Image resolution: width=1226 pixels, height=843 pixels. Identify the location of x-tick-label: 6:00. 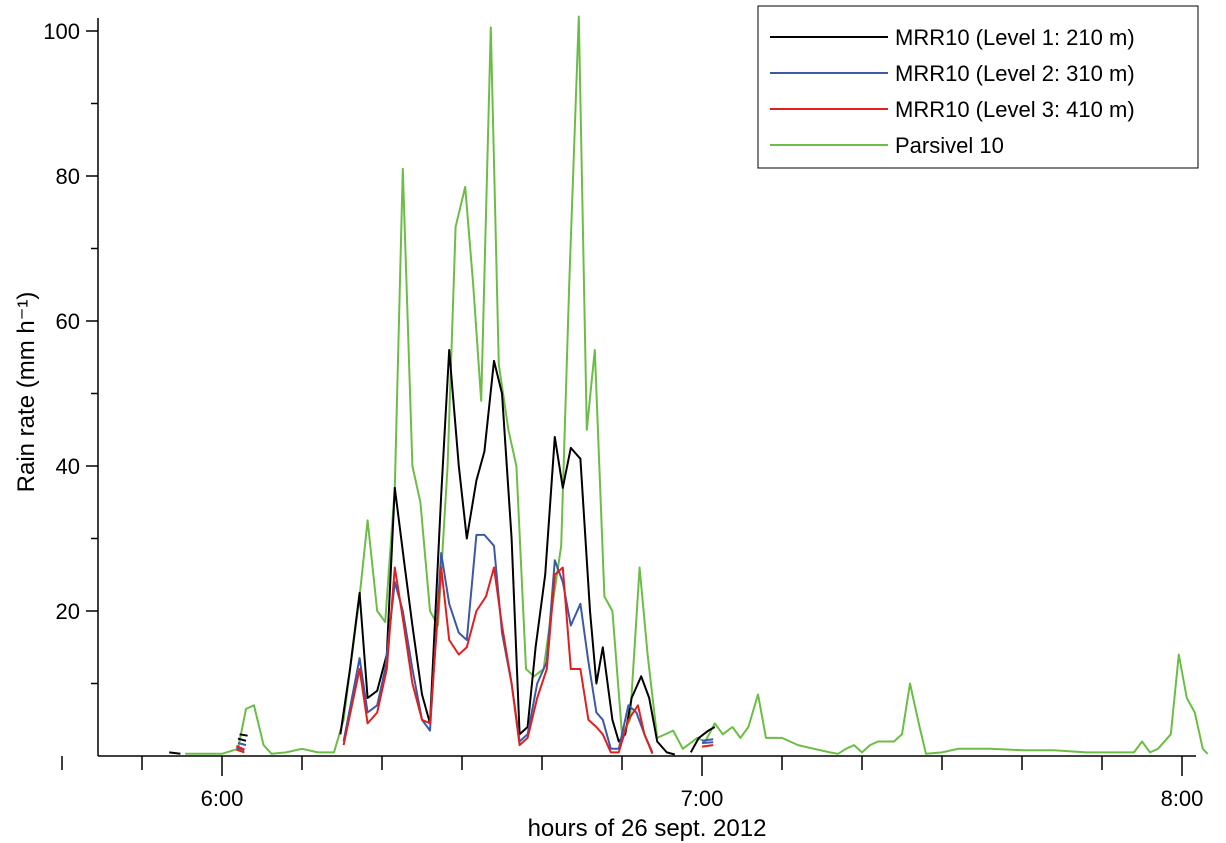
(222, 798).